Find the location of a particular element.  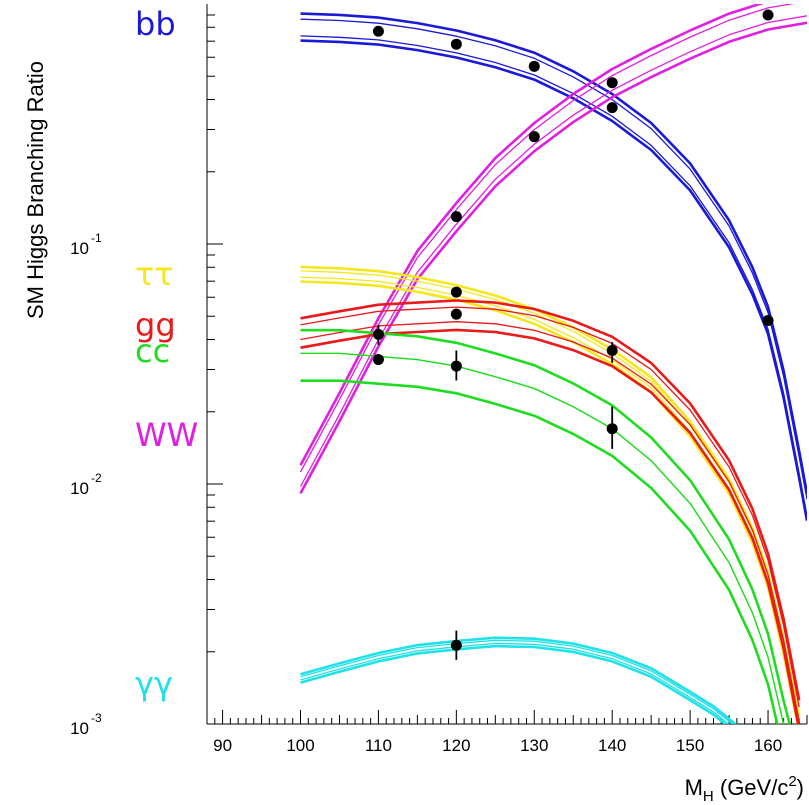

legend-label-gg: gg is located at coordinates (155, 325).